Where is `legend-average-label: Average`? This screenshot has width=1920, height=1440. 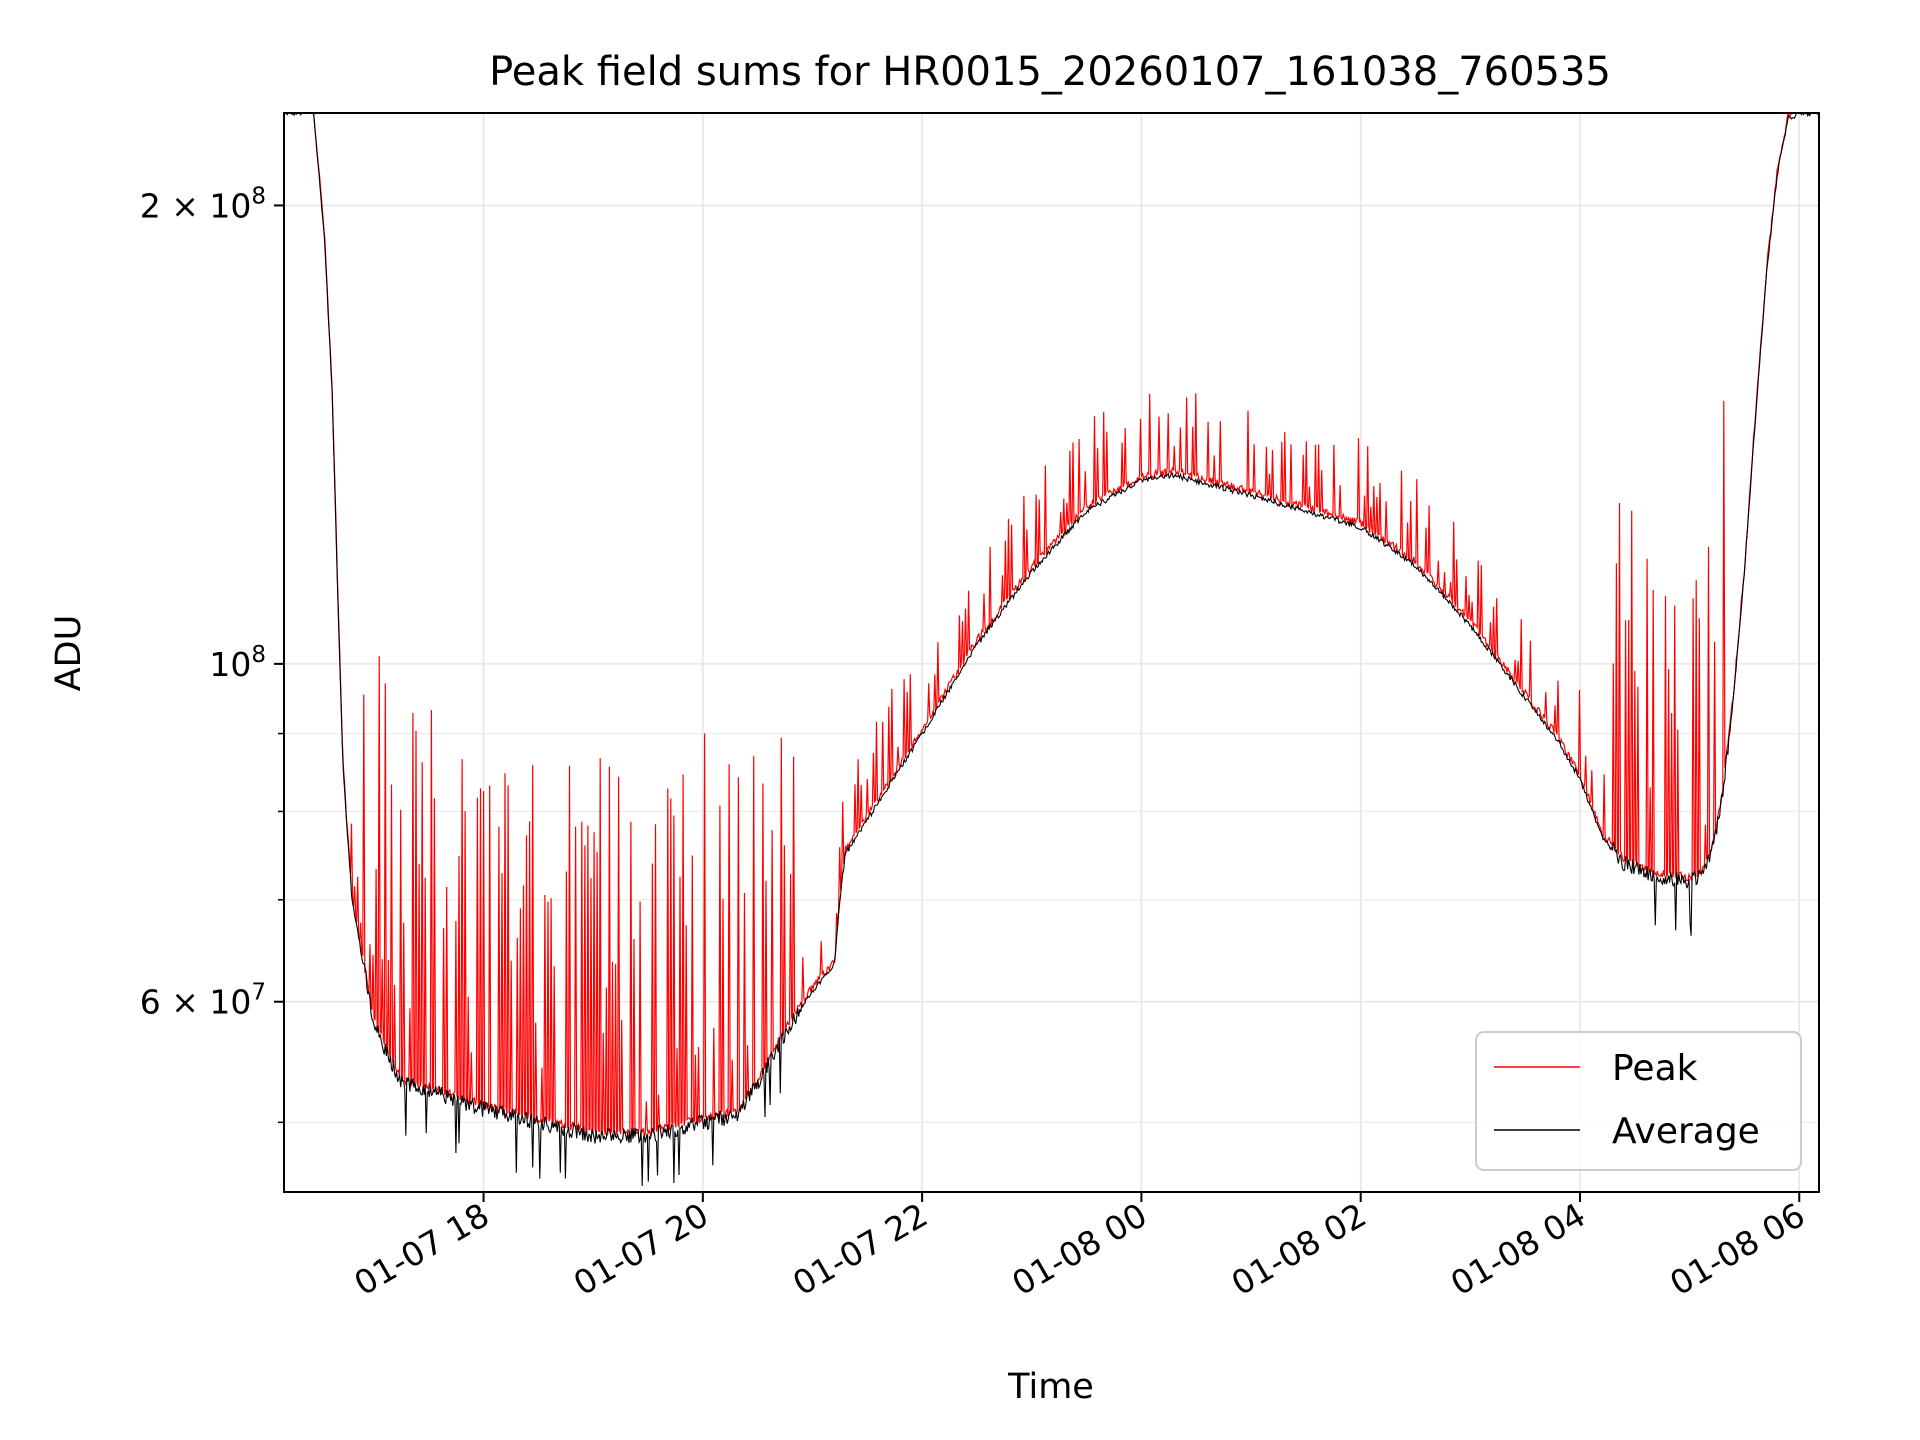 legend-average-label: Average is located at coordinates (1686, 1131).